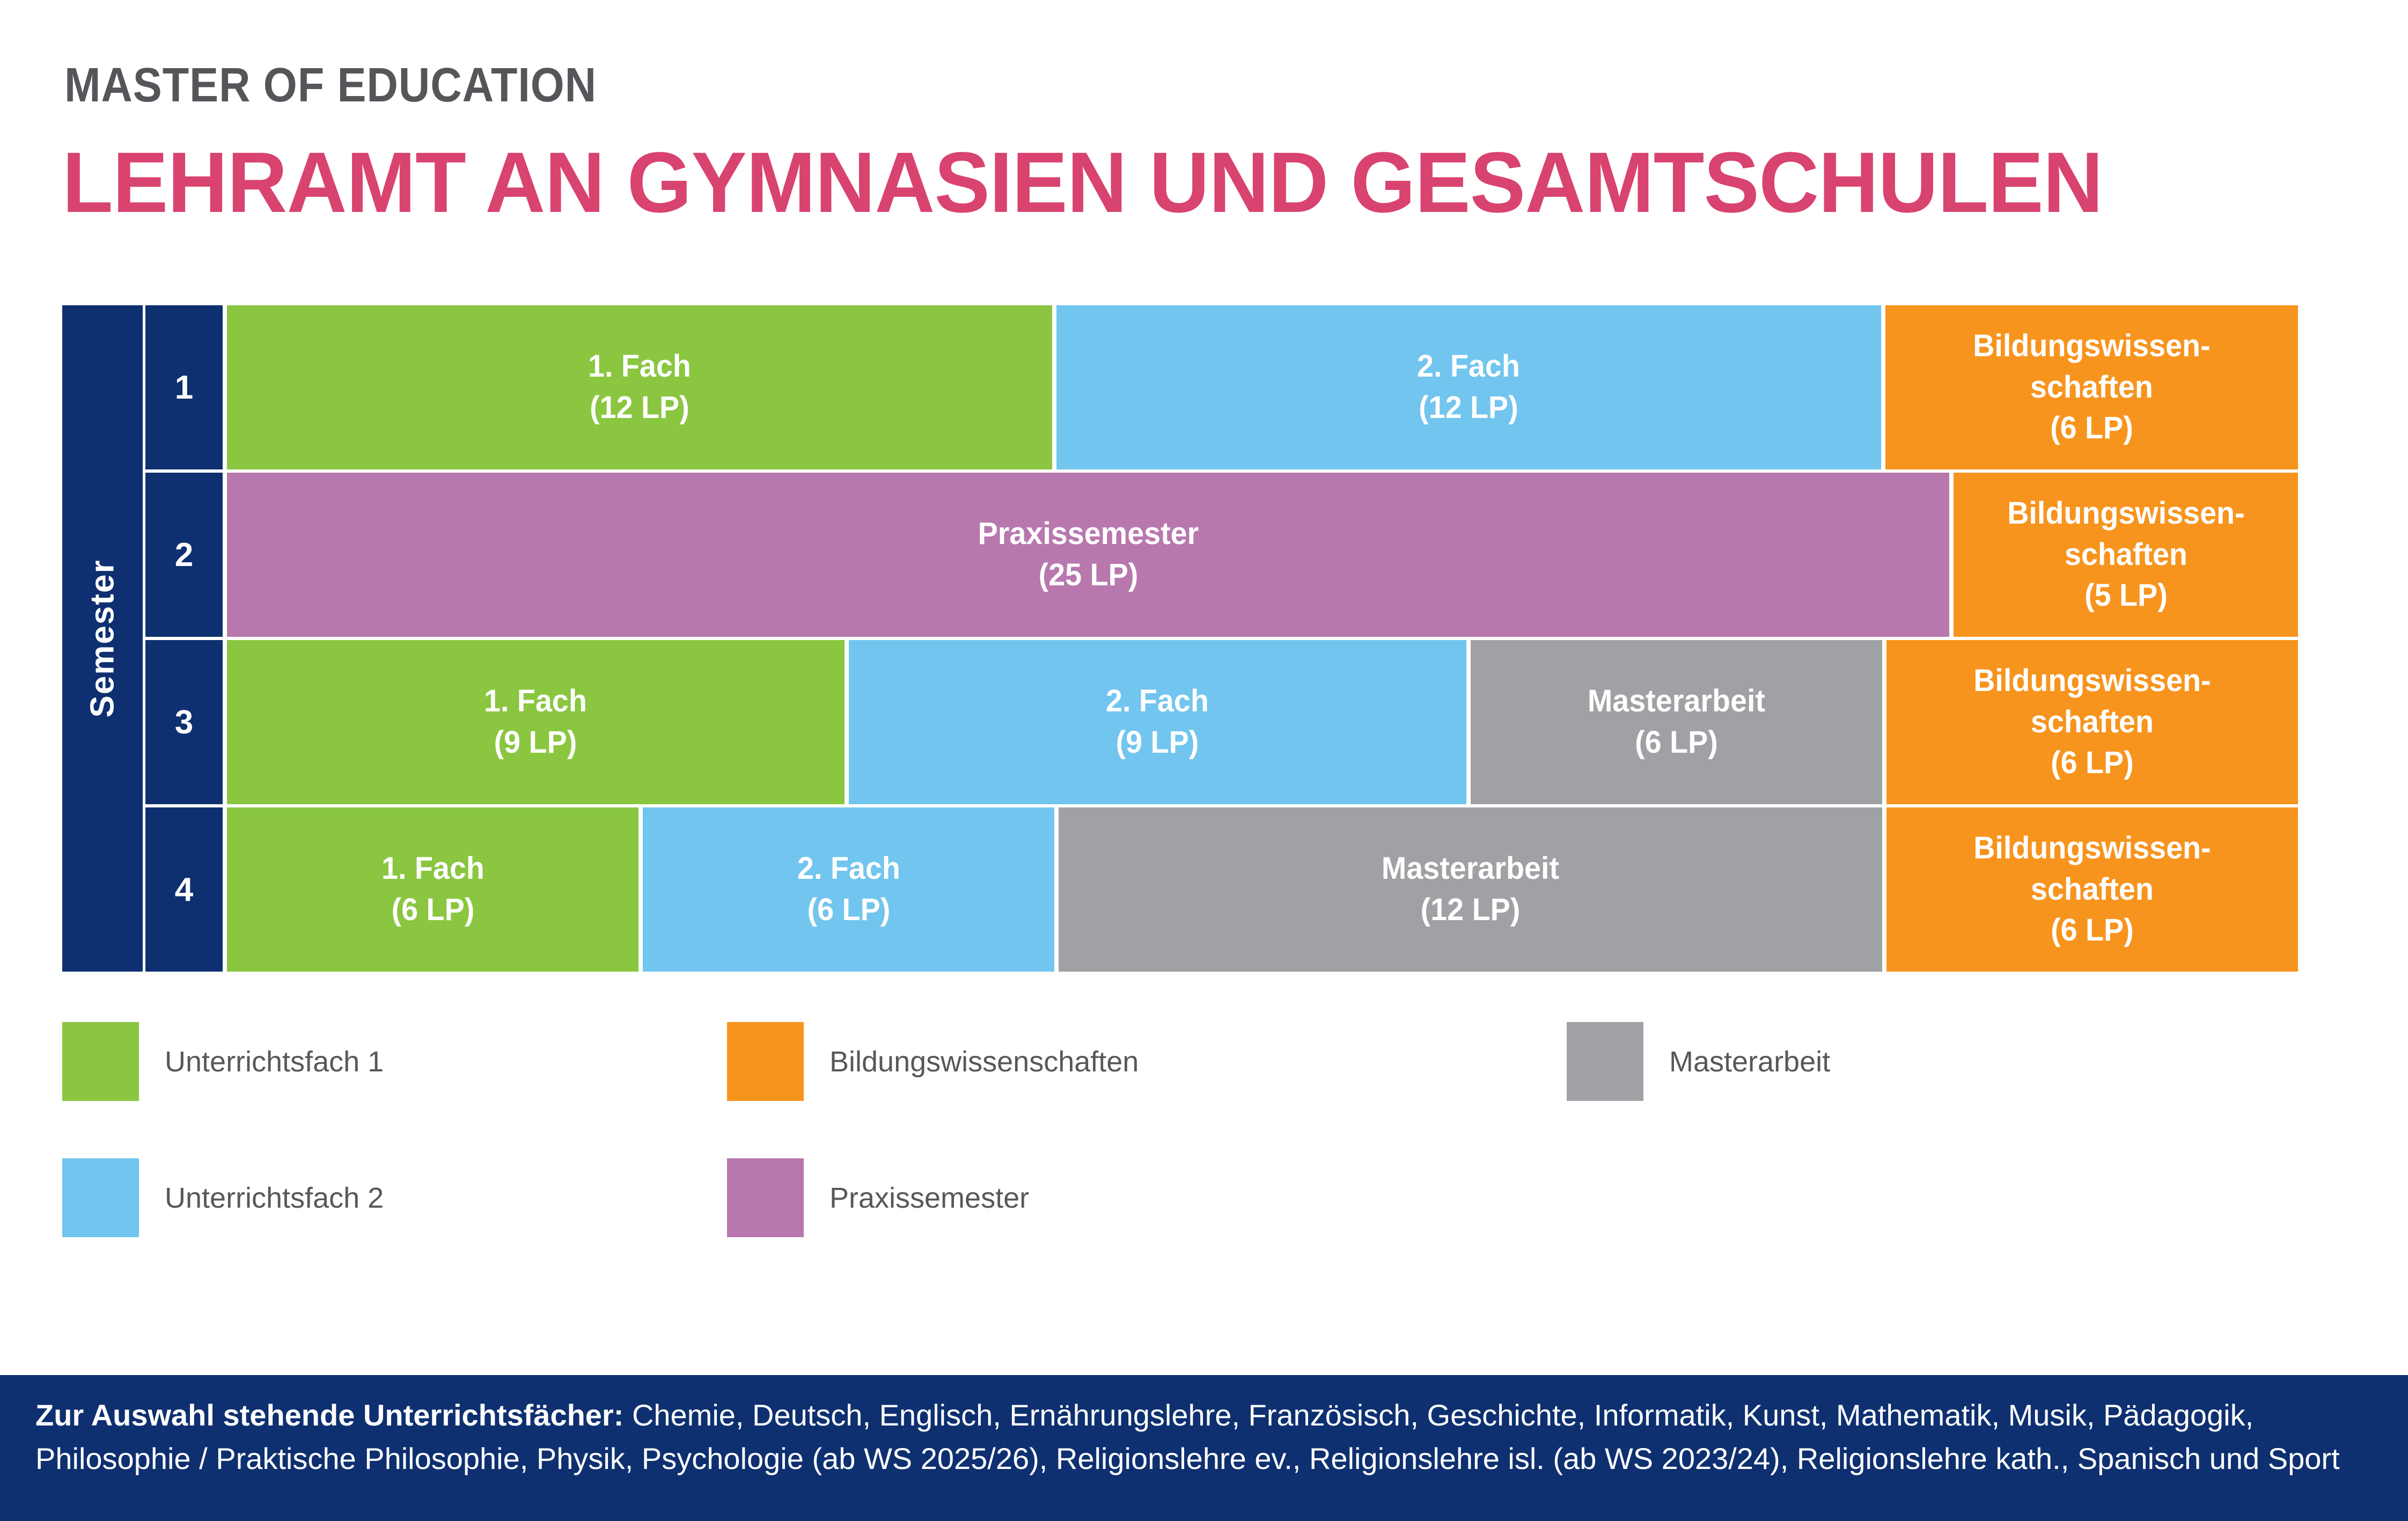  I want to click on block-sem2-praxissemester: Praxissemester (25 LP), so click(1088, 555).